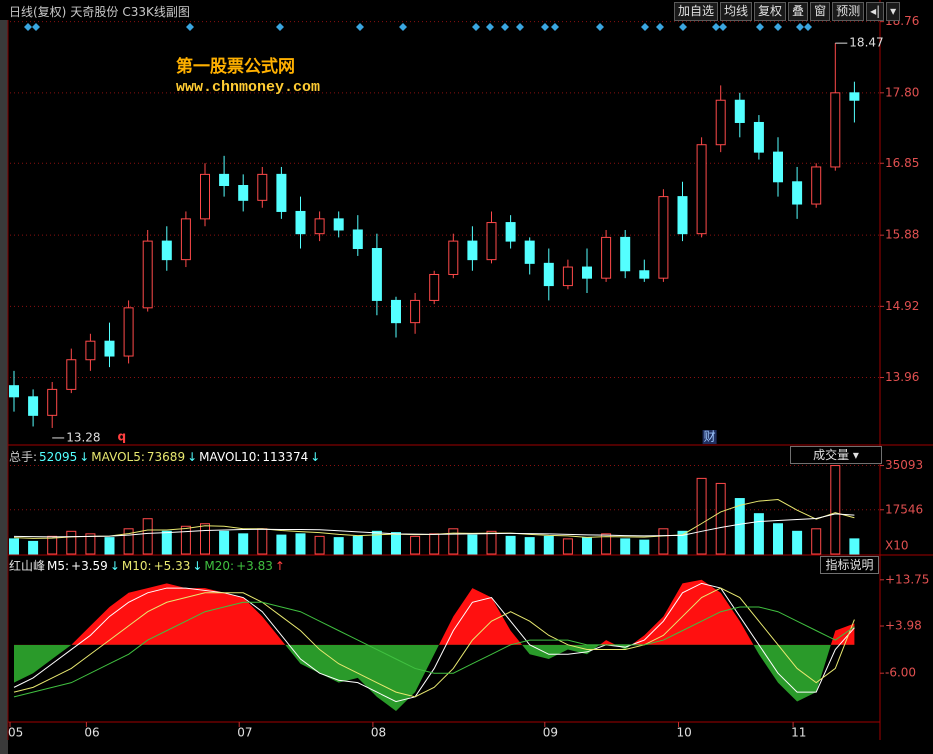 Image resolution: width=933 pixels, height=754 pixels. What do you see at coordinates (463, 612) in the screenshot?
I see `area-positive` at bounding box center [463, 612].